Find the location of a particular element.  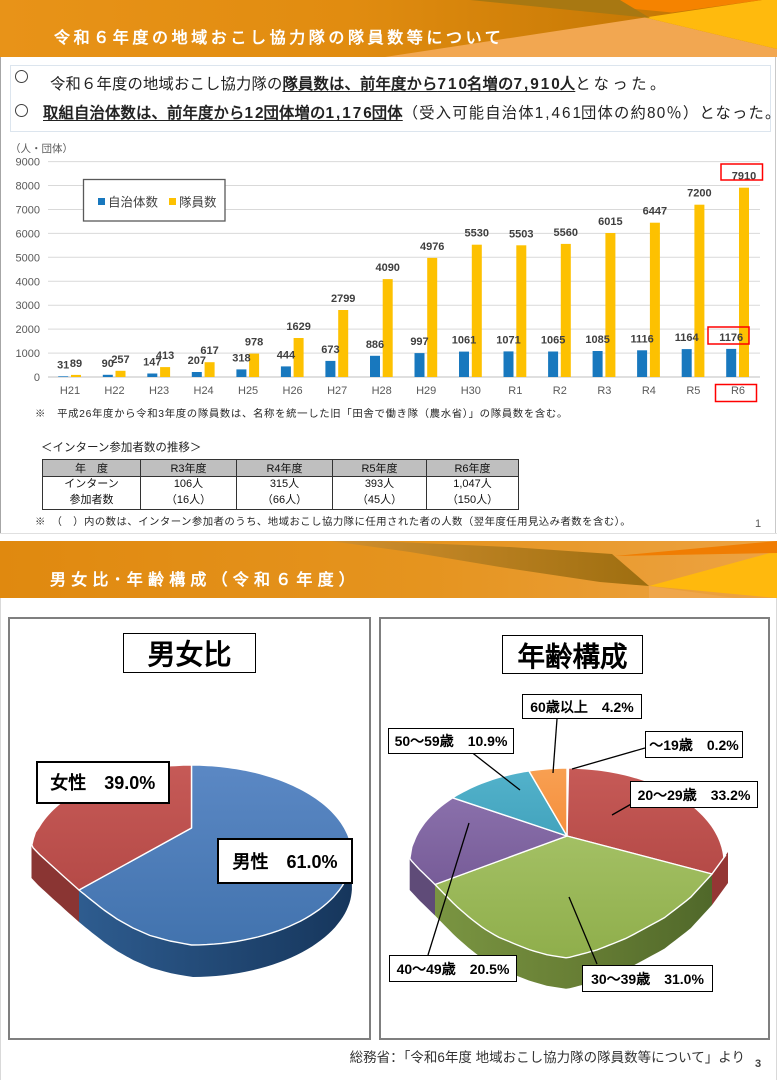

svg-text: 7200 is located at coordinates (699, 194).